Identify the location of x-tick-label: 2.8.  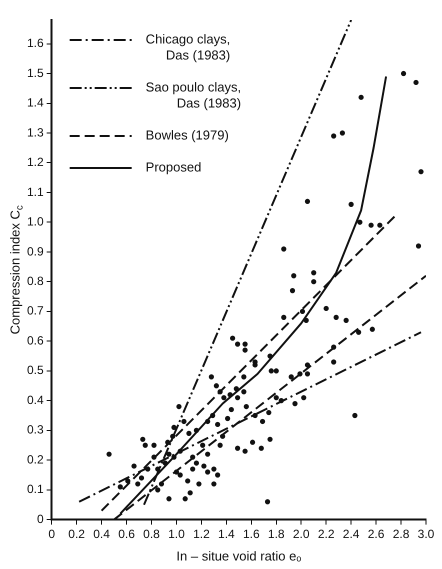
(401, 534).